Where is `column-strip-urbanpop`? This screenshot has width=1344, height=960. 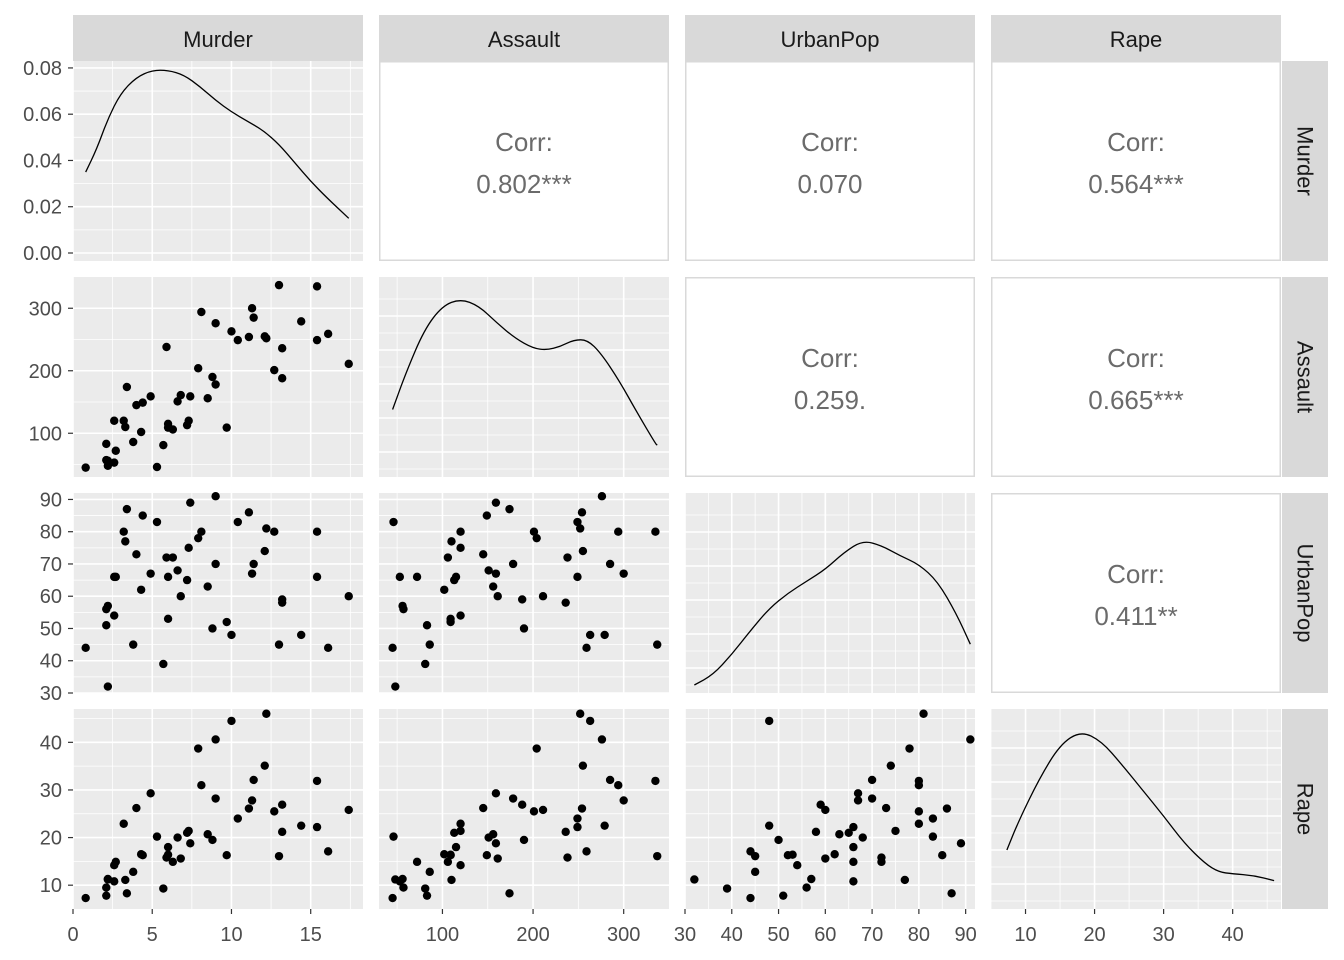
column-strip-urbanpop is located at coordinates (830, 38).